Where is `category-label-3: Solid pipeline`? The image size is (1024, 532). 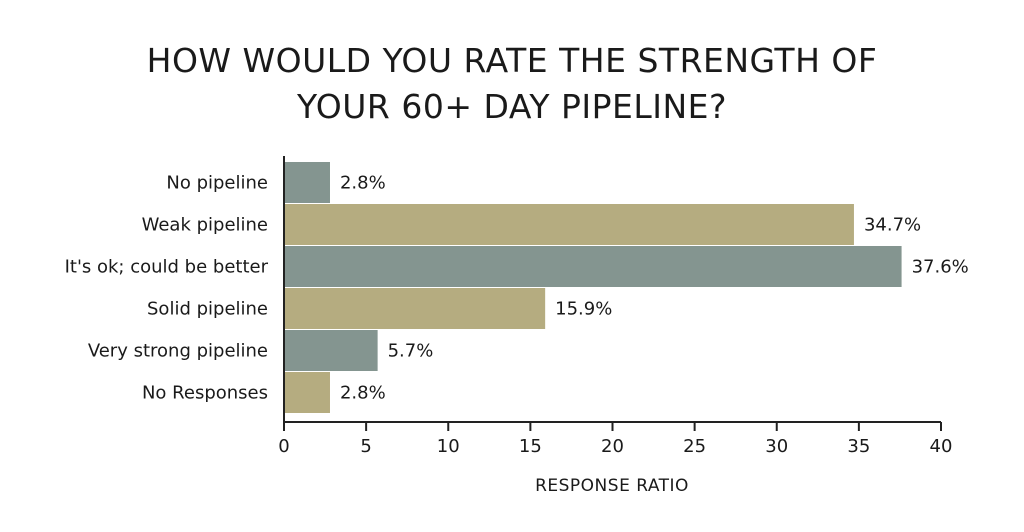 category-label-3: Solid pipeline is located at coordinates (207, 309).